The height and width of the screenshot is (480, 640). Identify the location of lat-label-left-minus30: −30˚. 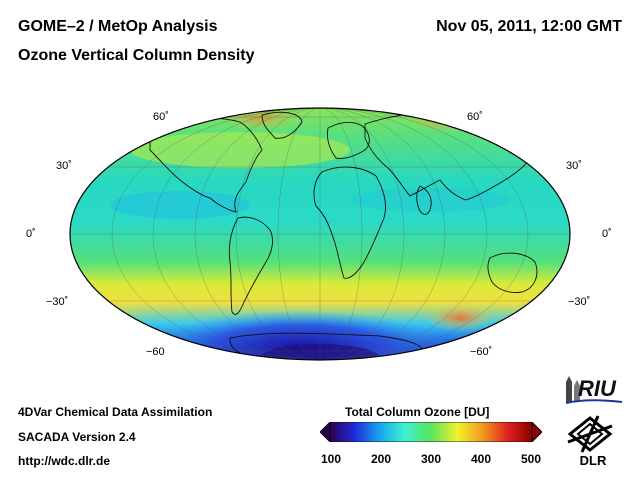
(57, 302).